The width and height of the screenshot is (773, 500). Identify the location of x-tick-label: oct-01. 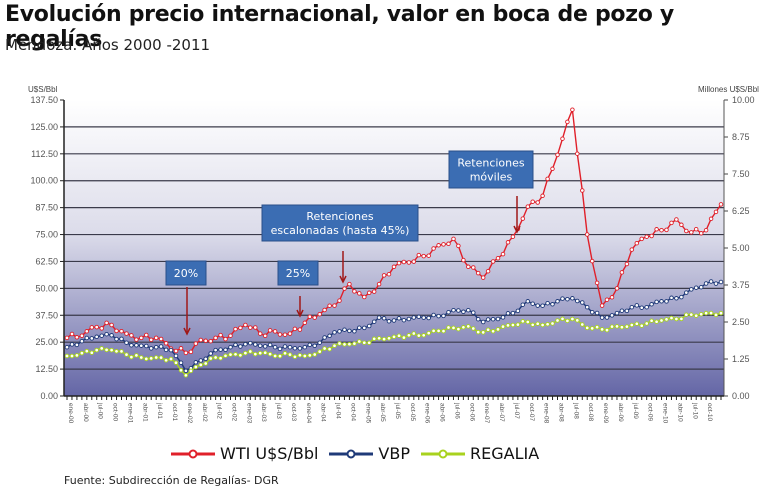
(174, 412).